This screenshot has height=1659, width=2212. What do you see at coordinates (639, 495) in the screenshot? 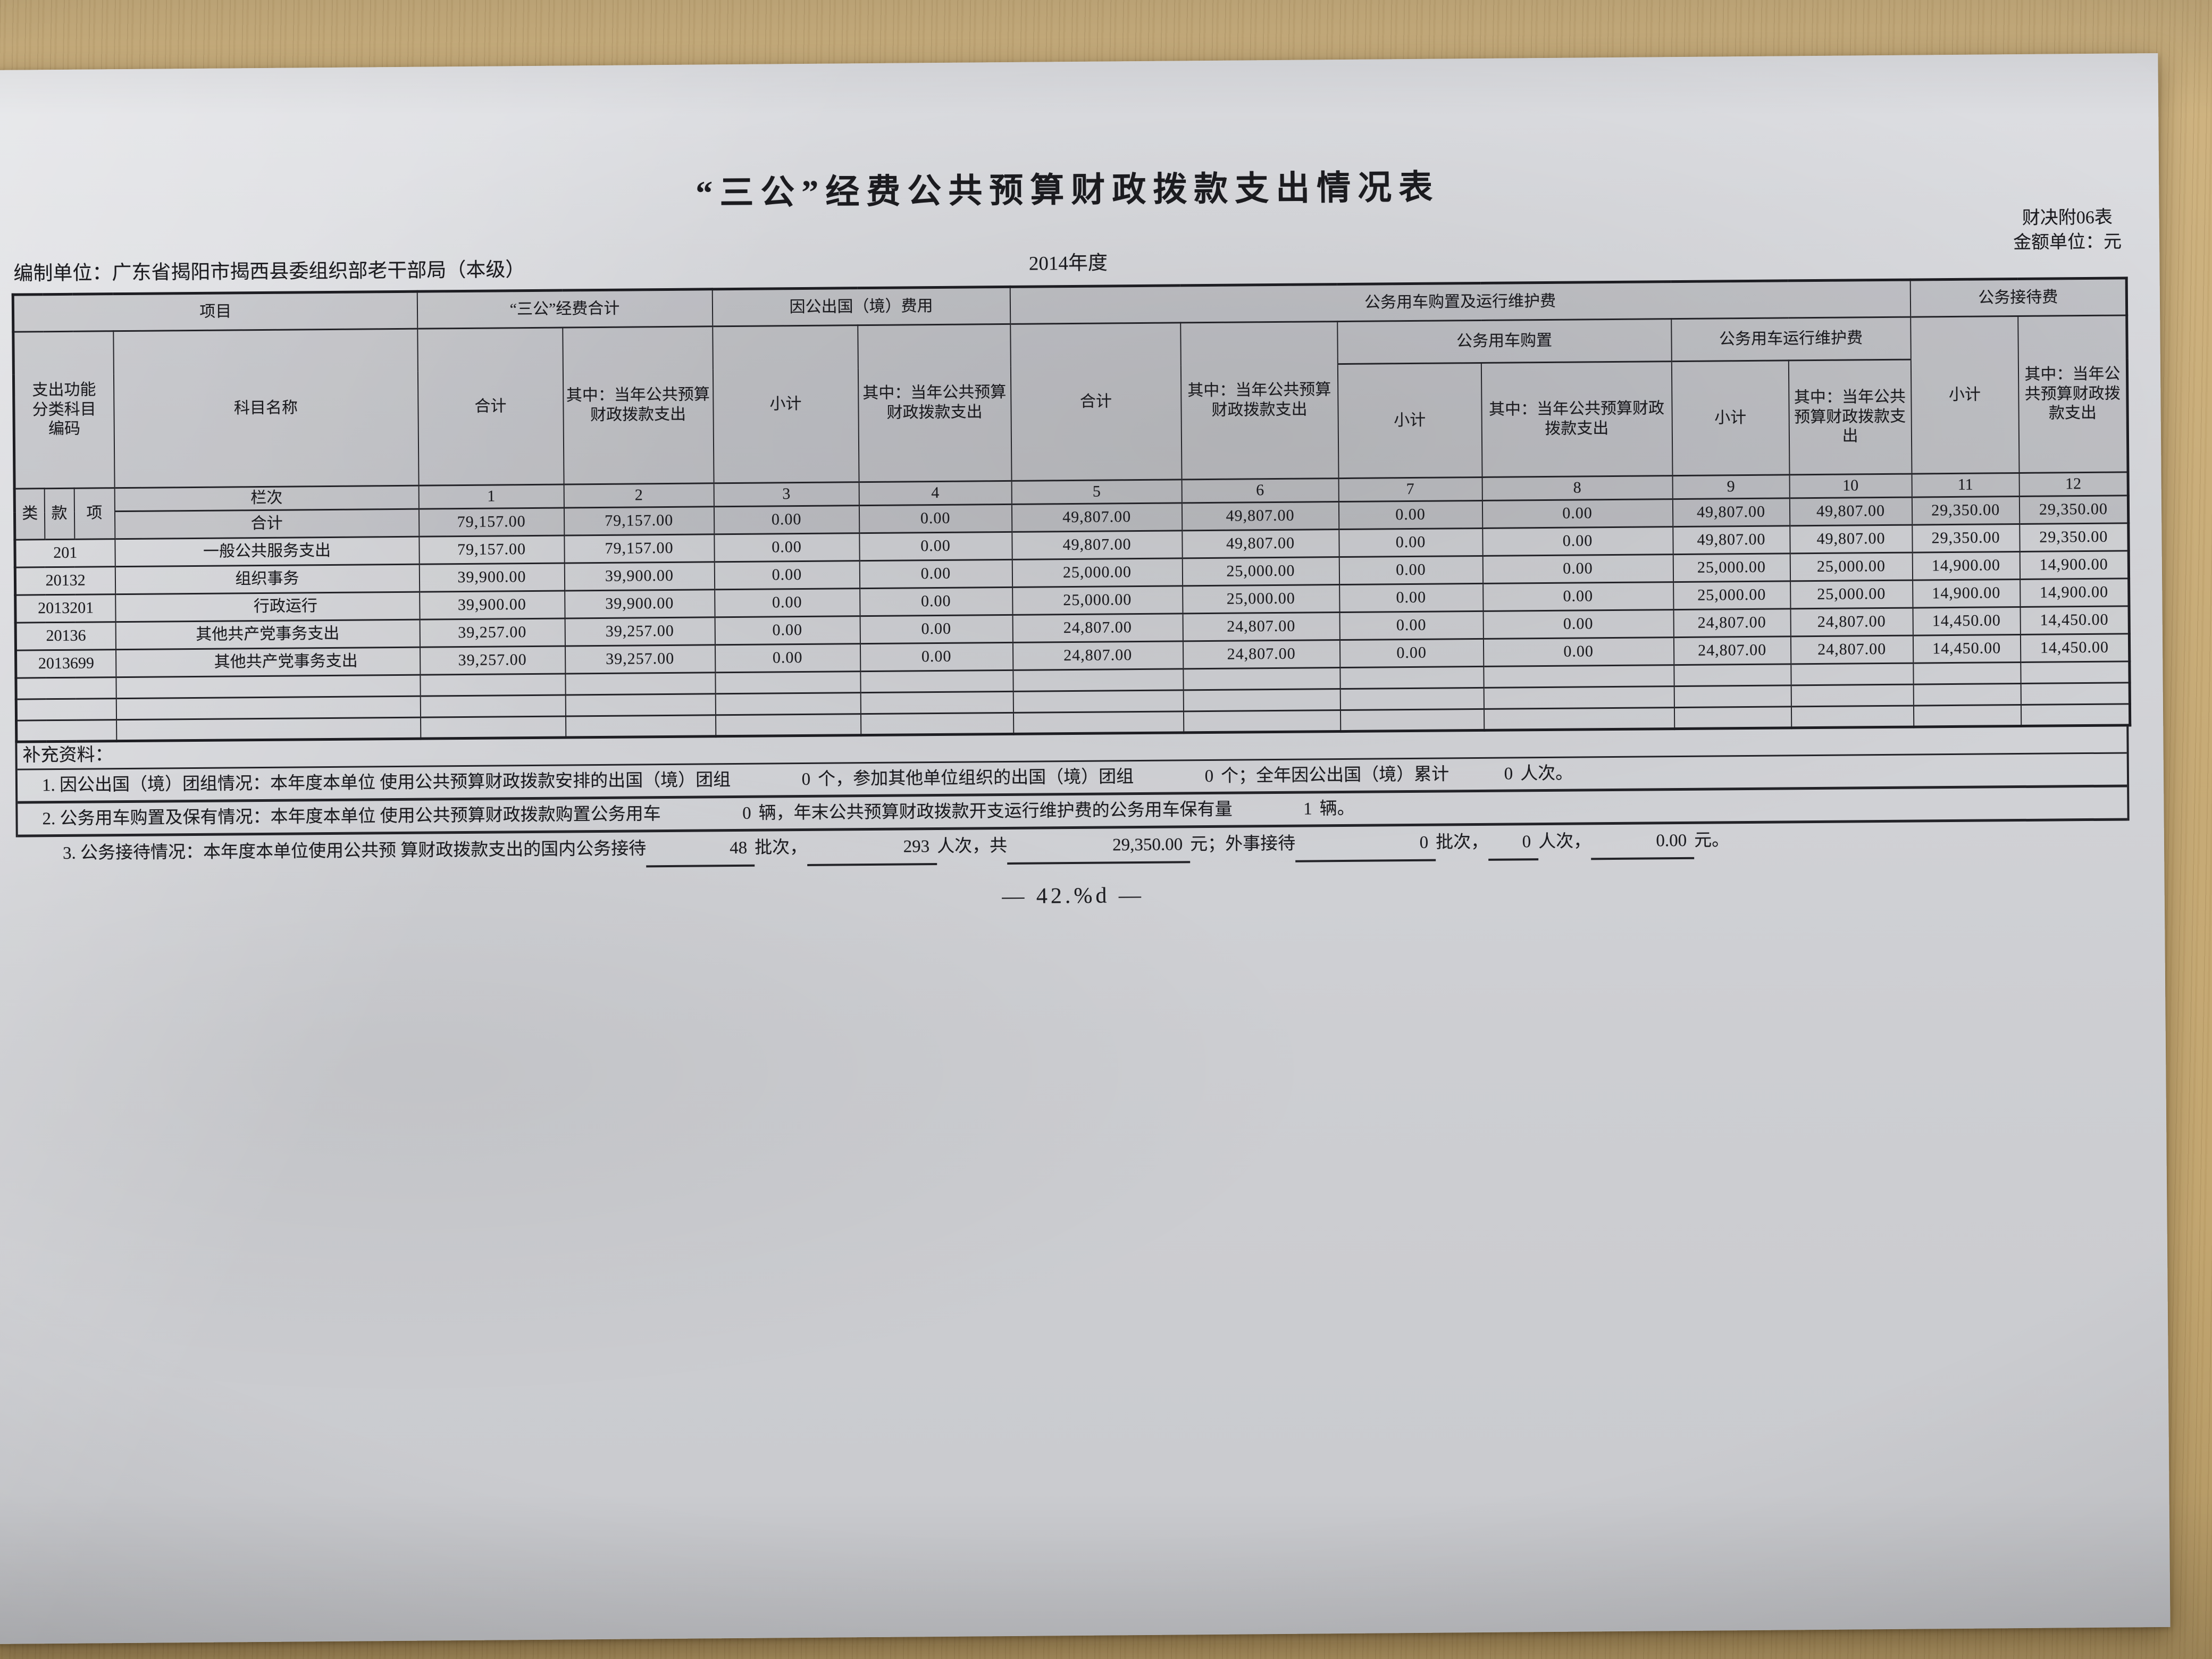
I see `col-num-cell: 2` at bounding box center [639, 495].